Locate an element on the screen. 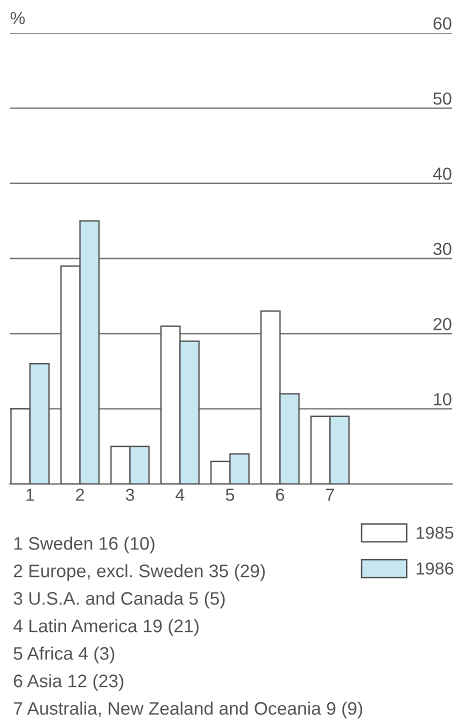  x-tick-label: 2 is located at coordinates (80, 494).